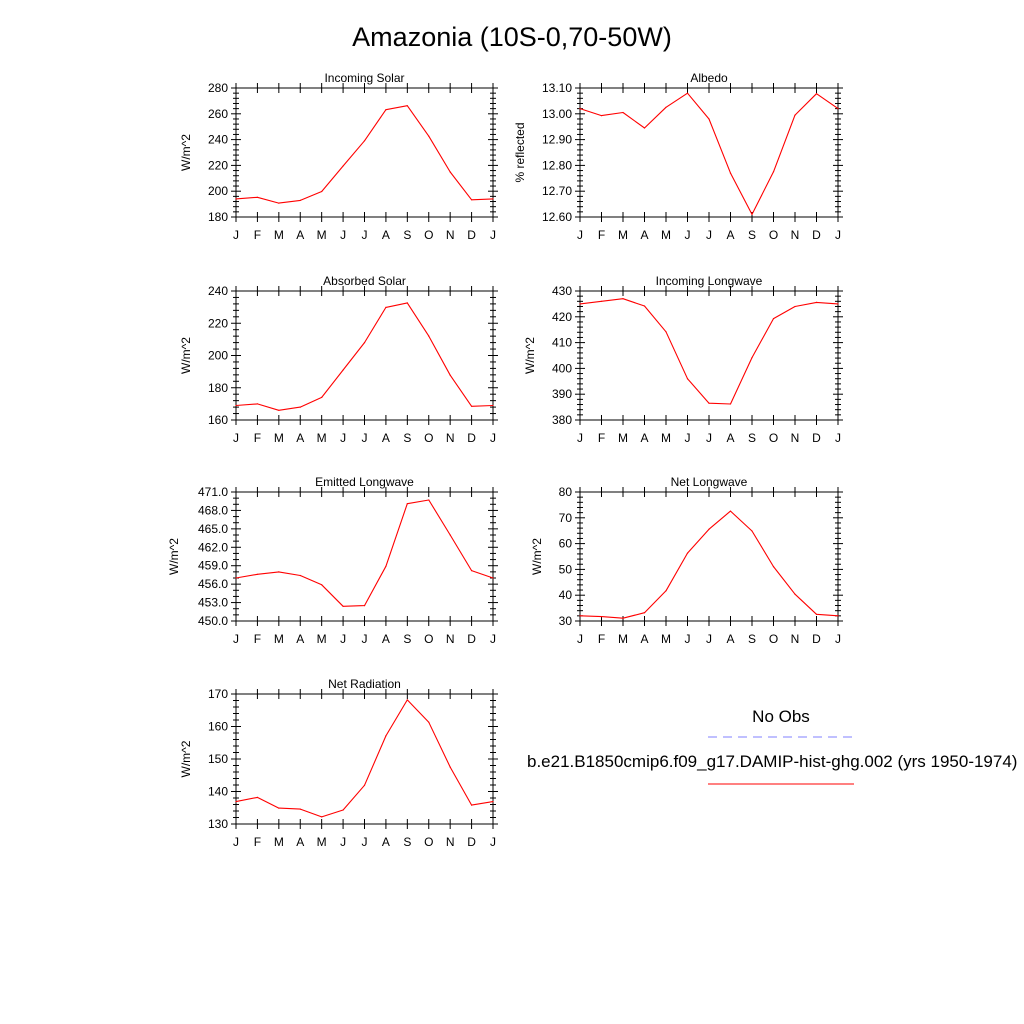  I want to click on y-tick-label: 410, so click(562, 343).